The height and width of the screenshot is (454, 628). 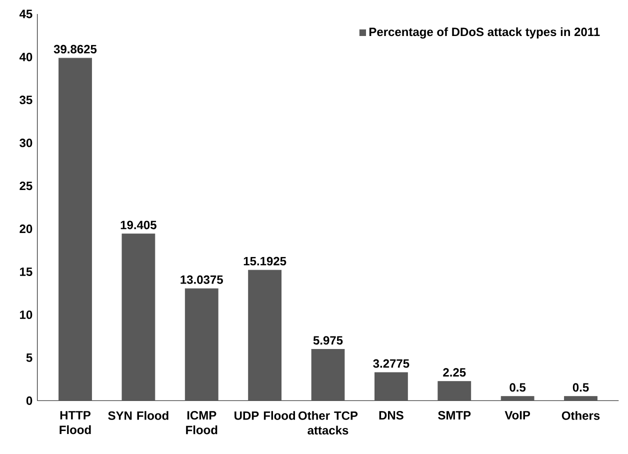 What do you see at coordinates (328, 340) in the screenshot?
I see `data-label: 5.975` at bounding box center [328, 340].